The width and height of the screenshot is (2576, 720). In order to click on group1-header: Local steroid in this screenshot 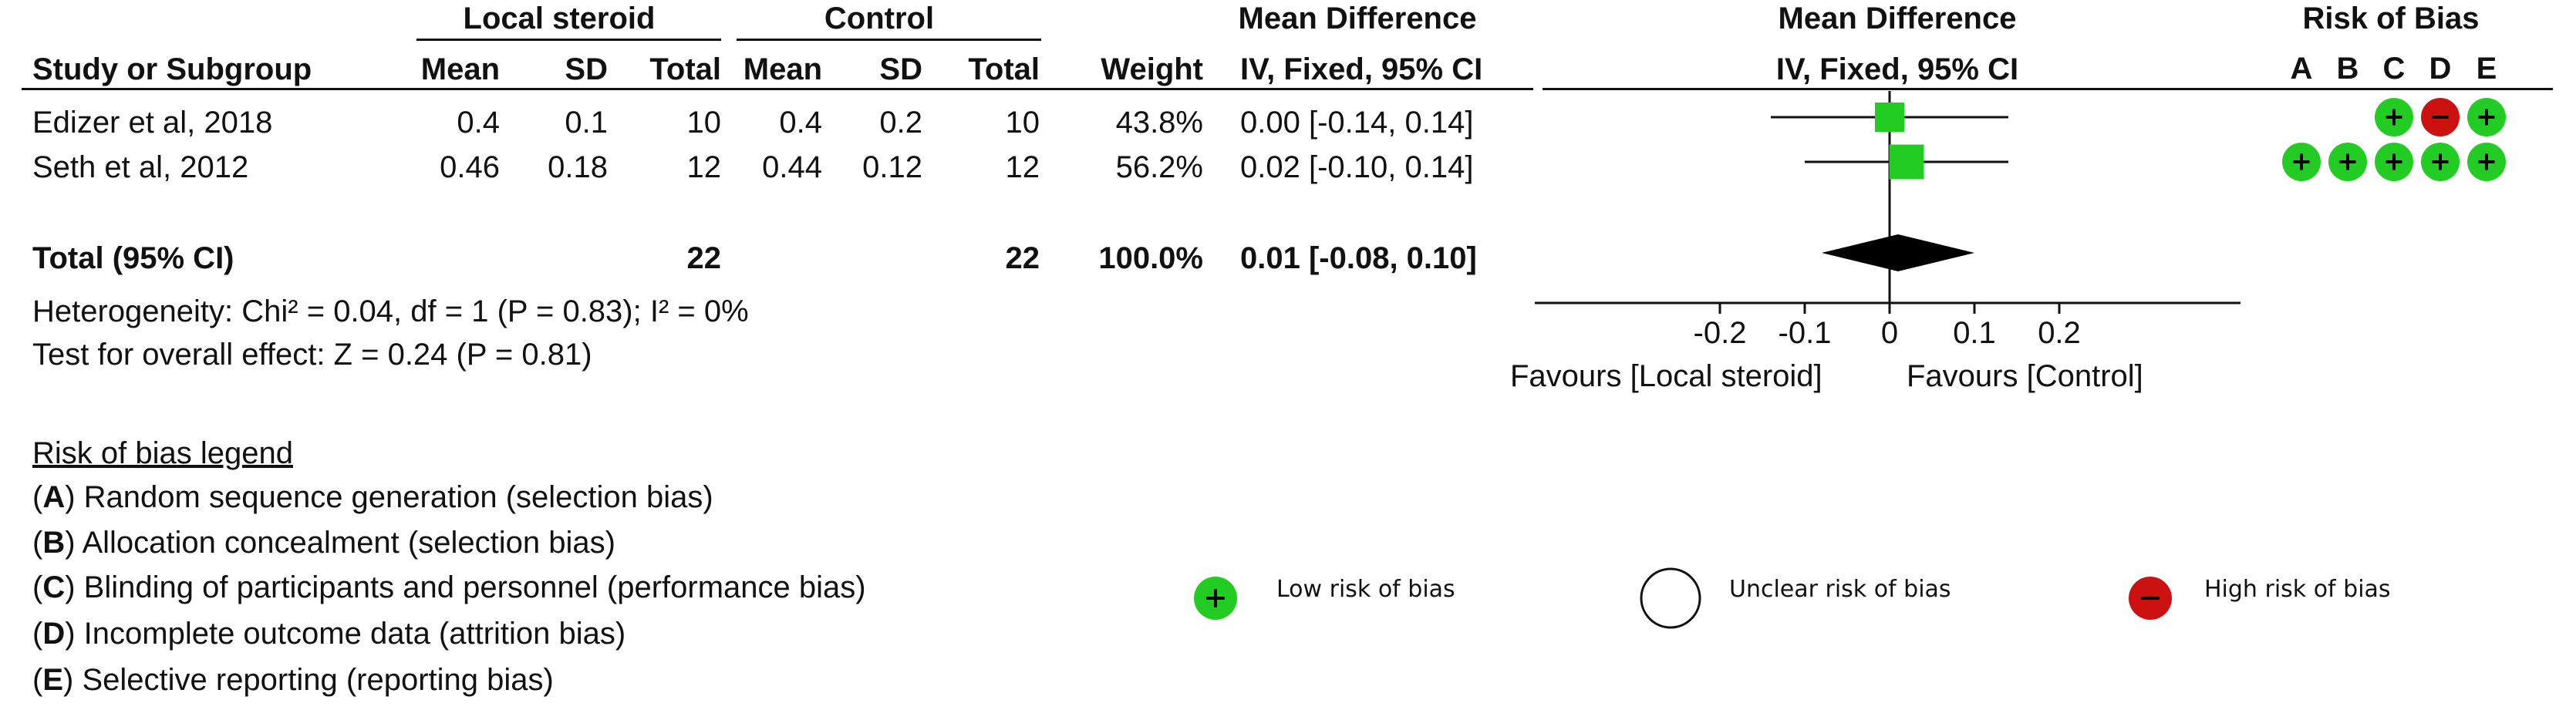, I will do `click(559, 19)`.